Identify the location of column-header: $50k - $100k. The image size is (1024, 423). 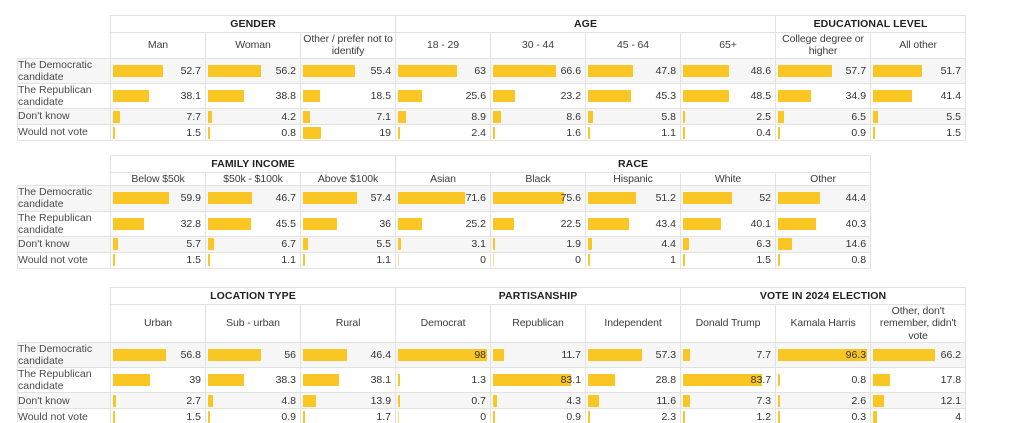
(253, 179).